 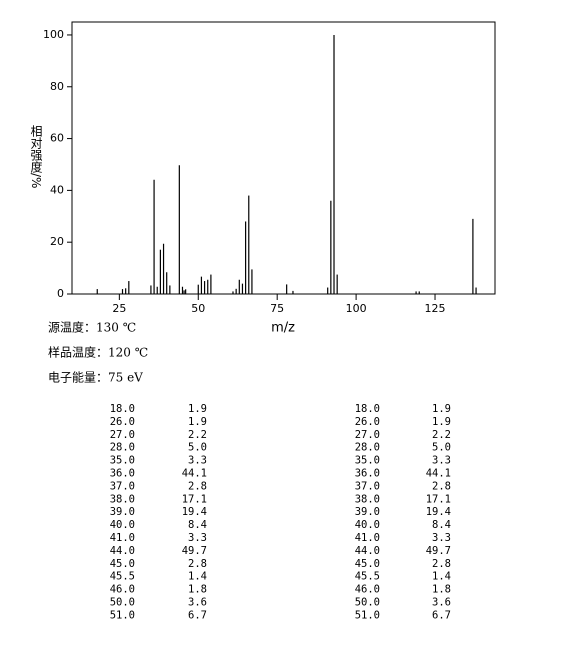 What do you see at coordinates (435, 308) in the screenshot?
I see `x-tick-label: 125` at bounding box center [435, 308].